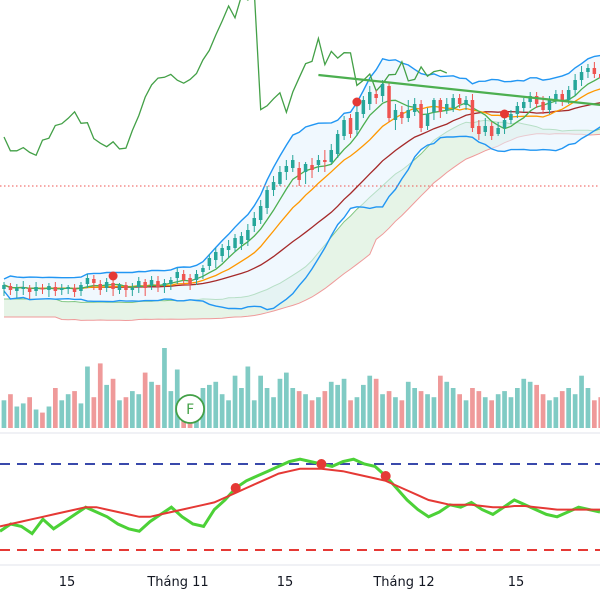  Describe the element at coordinates (300, 388) in the screenshot. I see `volume-panel: F` at that location.